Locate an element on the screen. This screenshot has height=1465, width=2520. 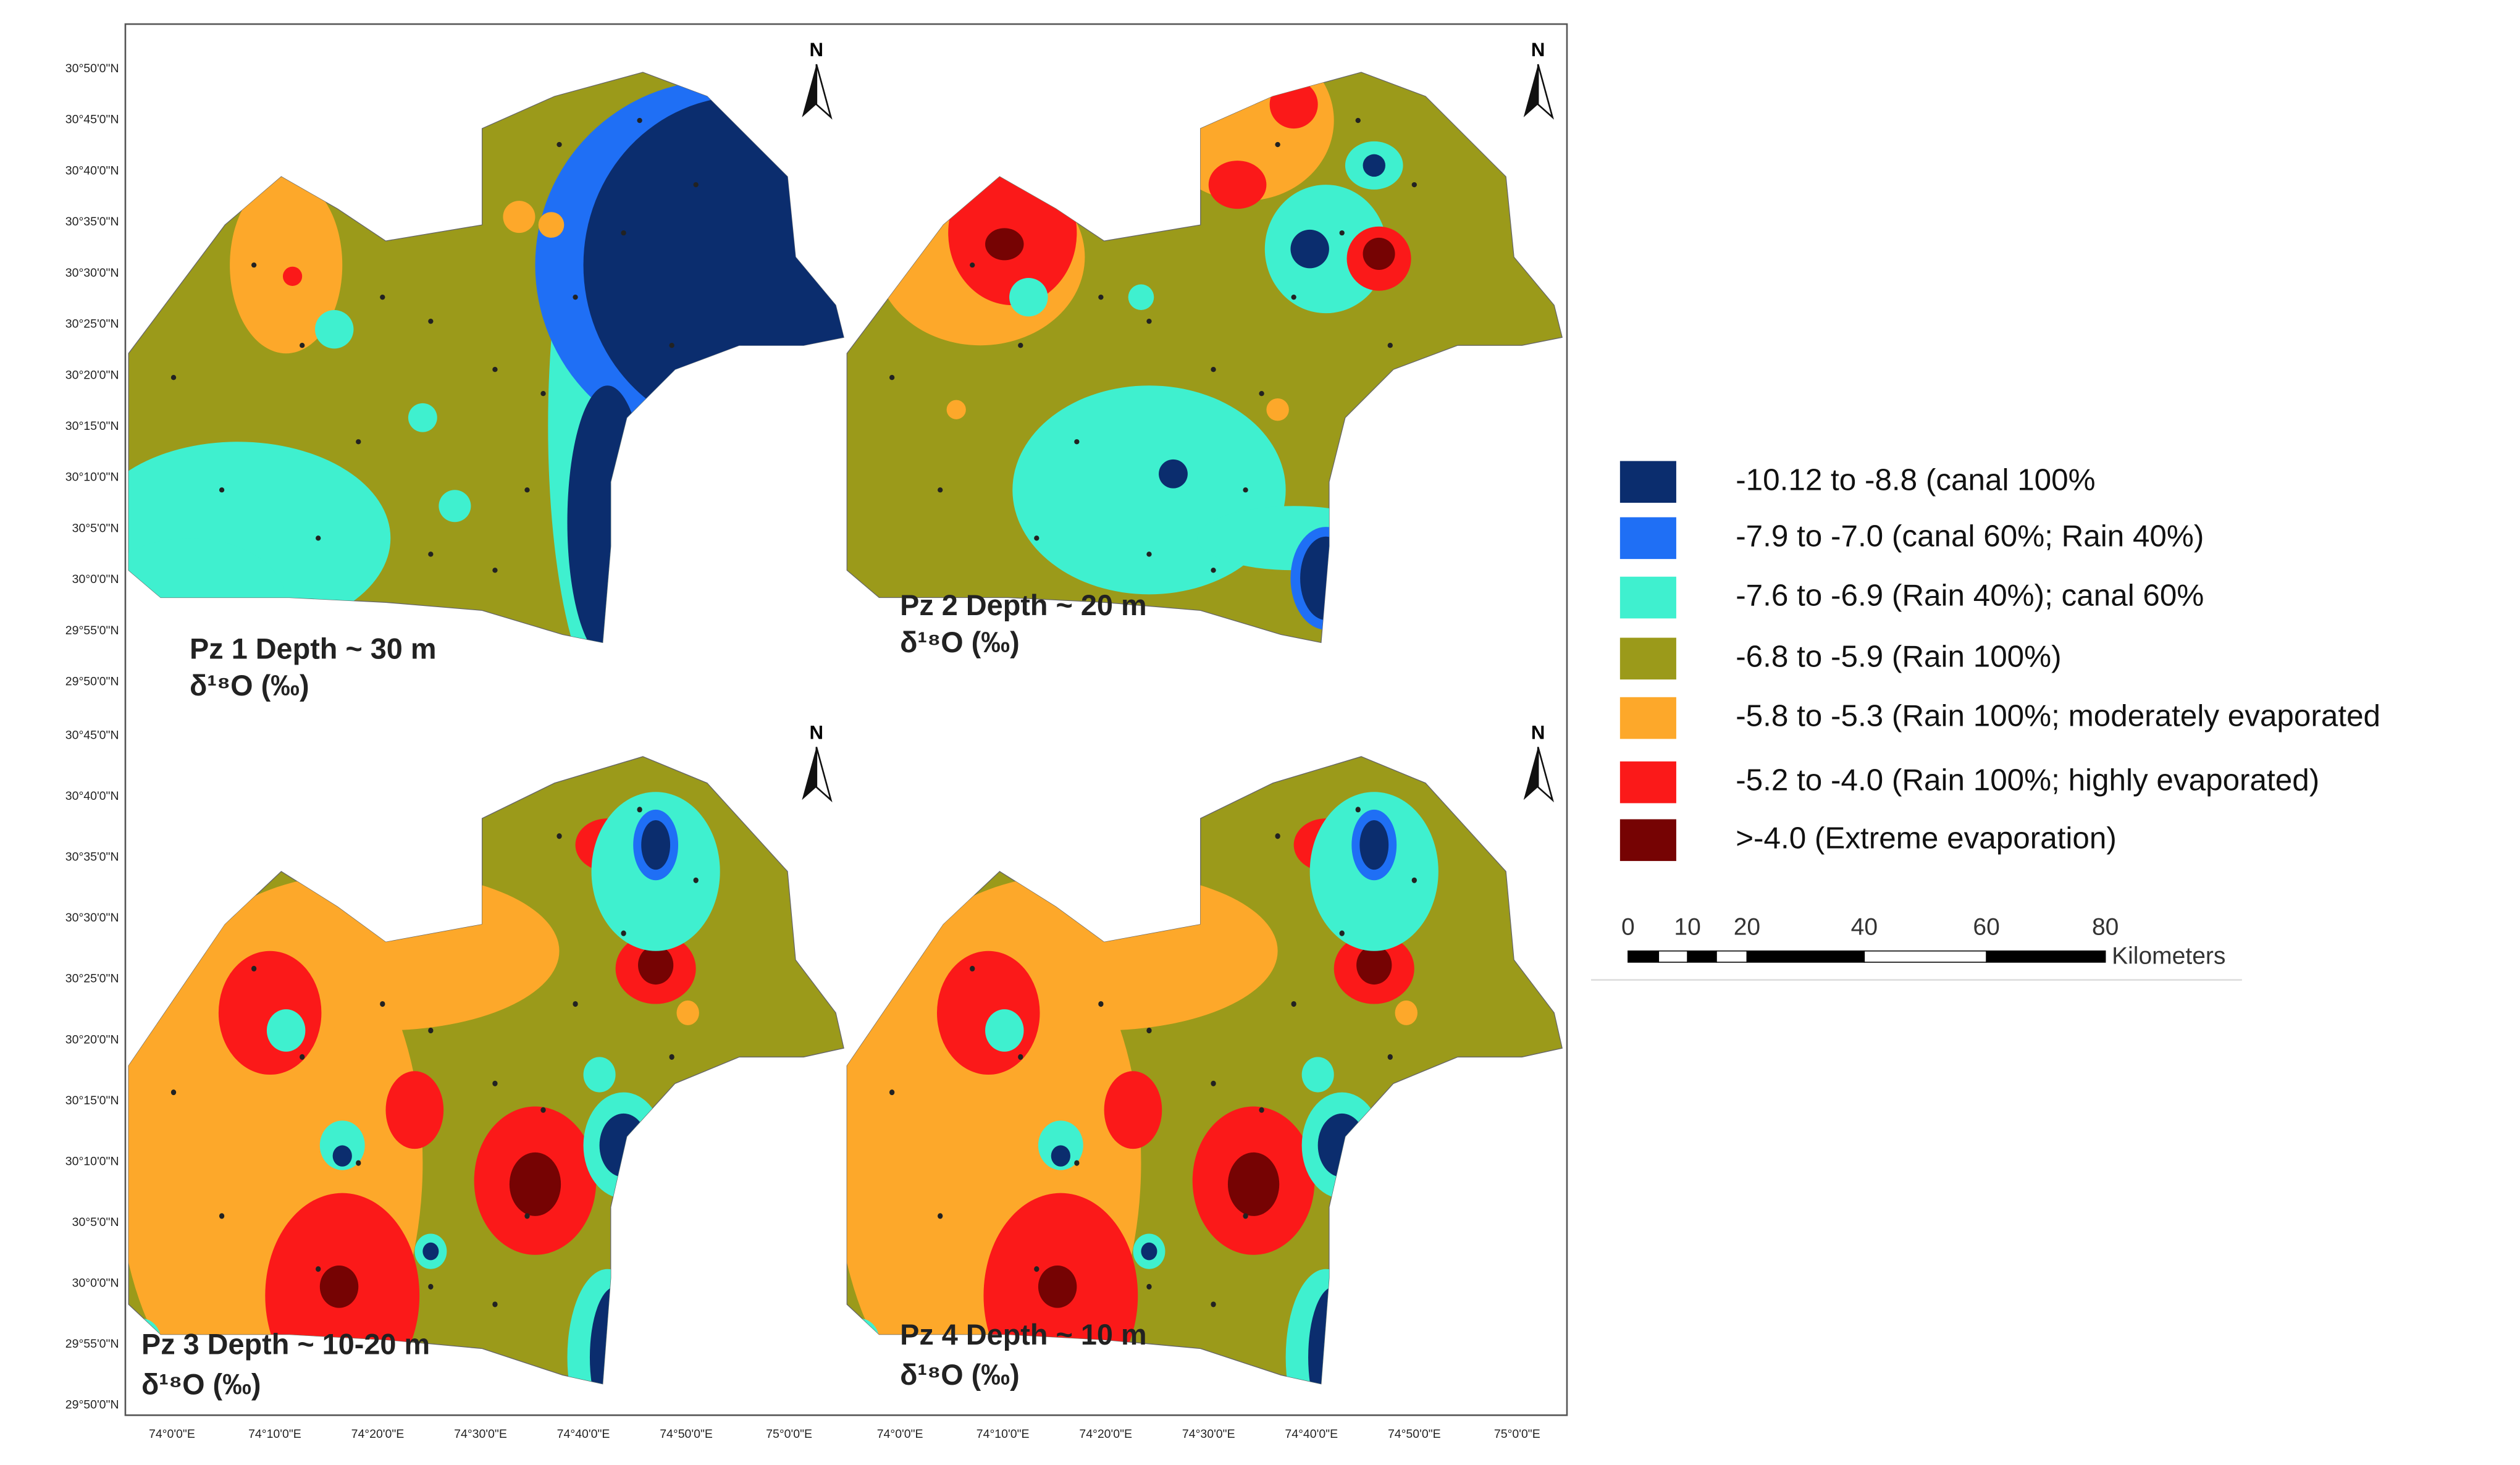
legend-label: >-4.0 (Extreme evaporation) is located at coordinates (1926, 838).